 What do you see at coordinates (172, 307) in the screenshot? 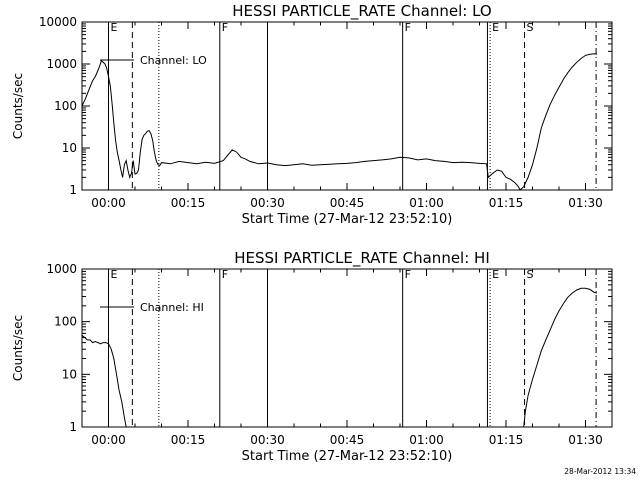
I see `legend-label: Channel: HI` at bounding box center [172, 307].